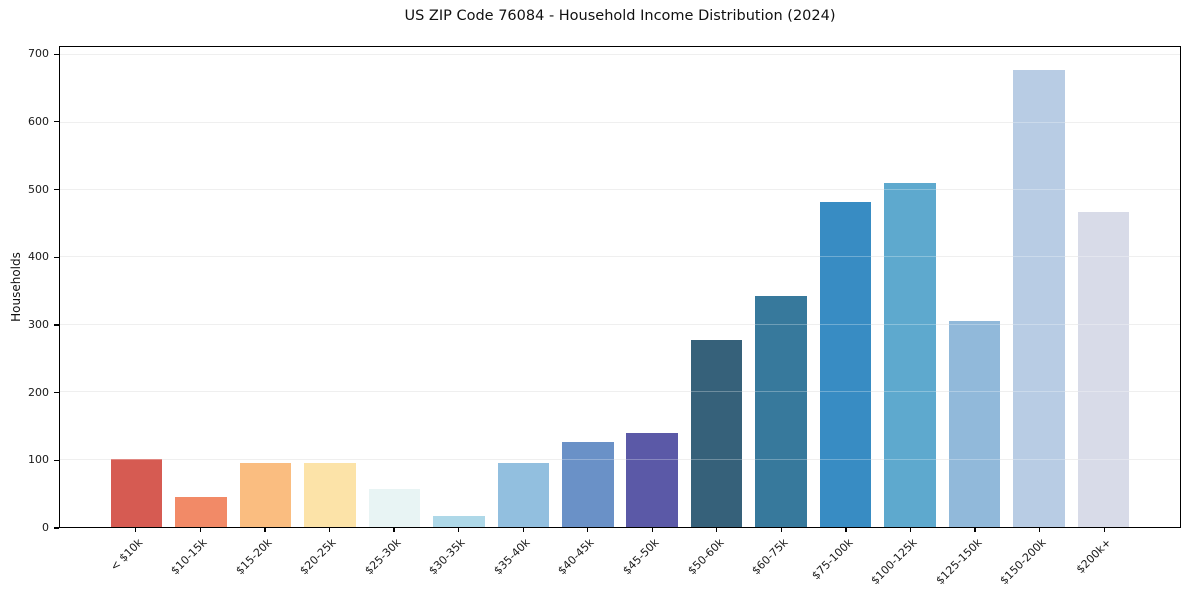  Describe the element at coordinates (38, 257) in the screenshot. I see `y-tick-label-400: 400` at that location.